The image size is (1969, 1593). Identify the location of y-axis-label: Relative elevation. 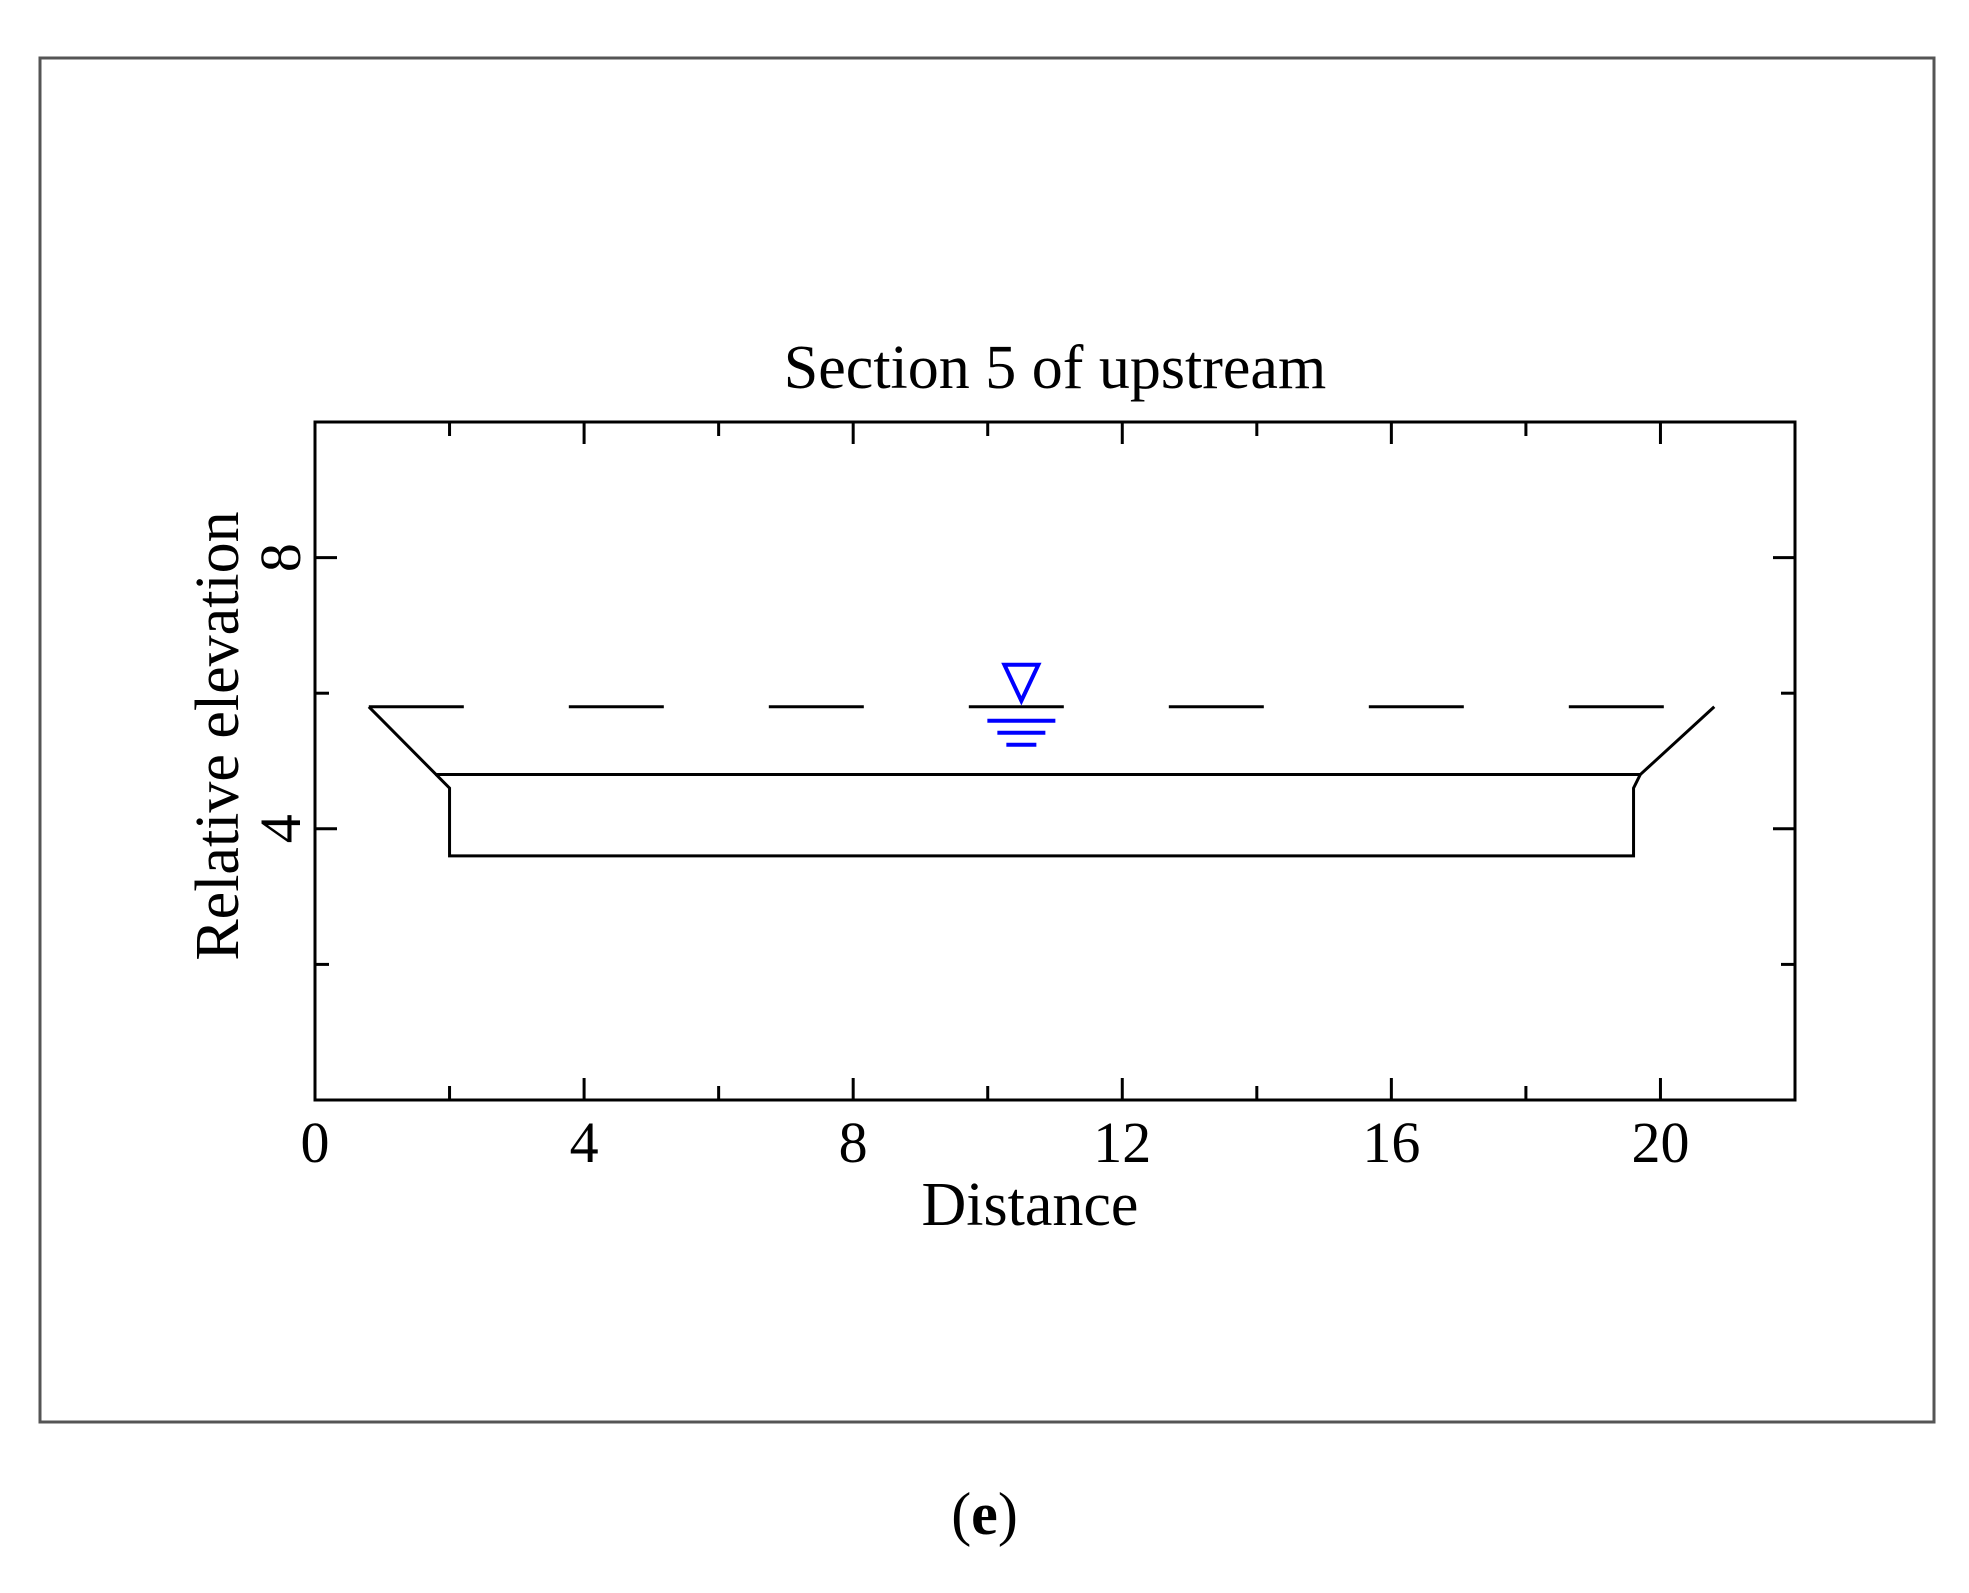
(218, 735).